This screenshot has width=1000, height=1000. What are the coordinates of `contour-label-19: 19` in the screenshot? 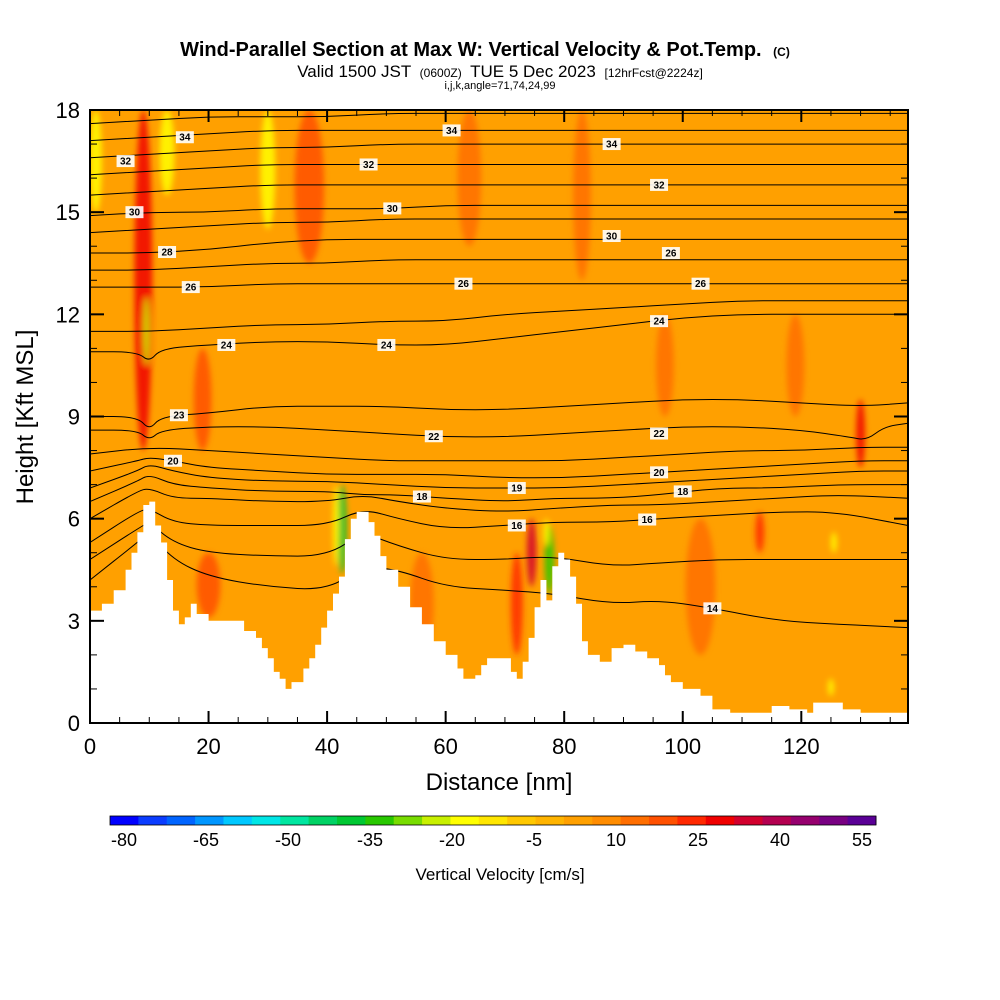 It's located at (516, 488).